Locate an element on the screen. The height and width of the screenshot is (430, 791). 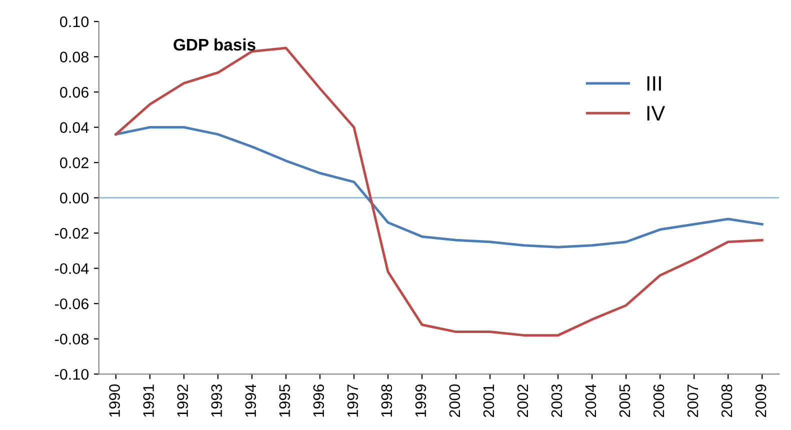
x-tick-label: 1995 is located at coordinates (284, 400).